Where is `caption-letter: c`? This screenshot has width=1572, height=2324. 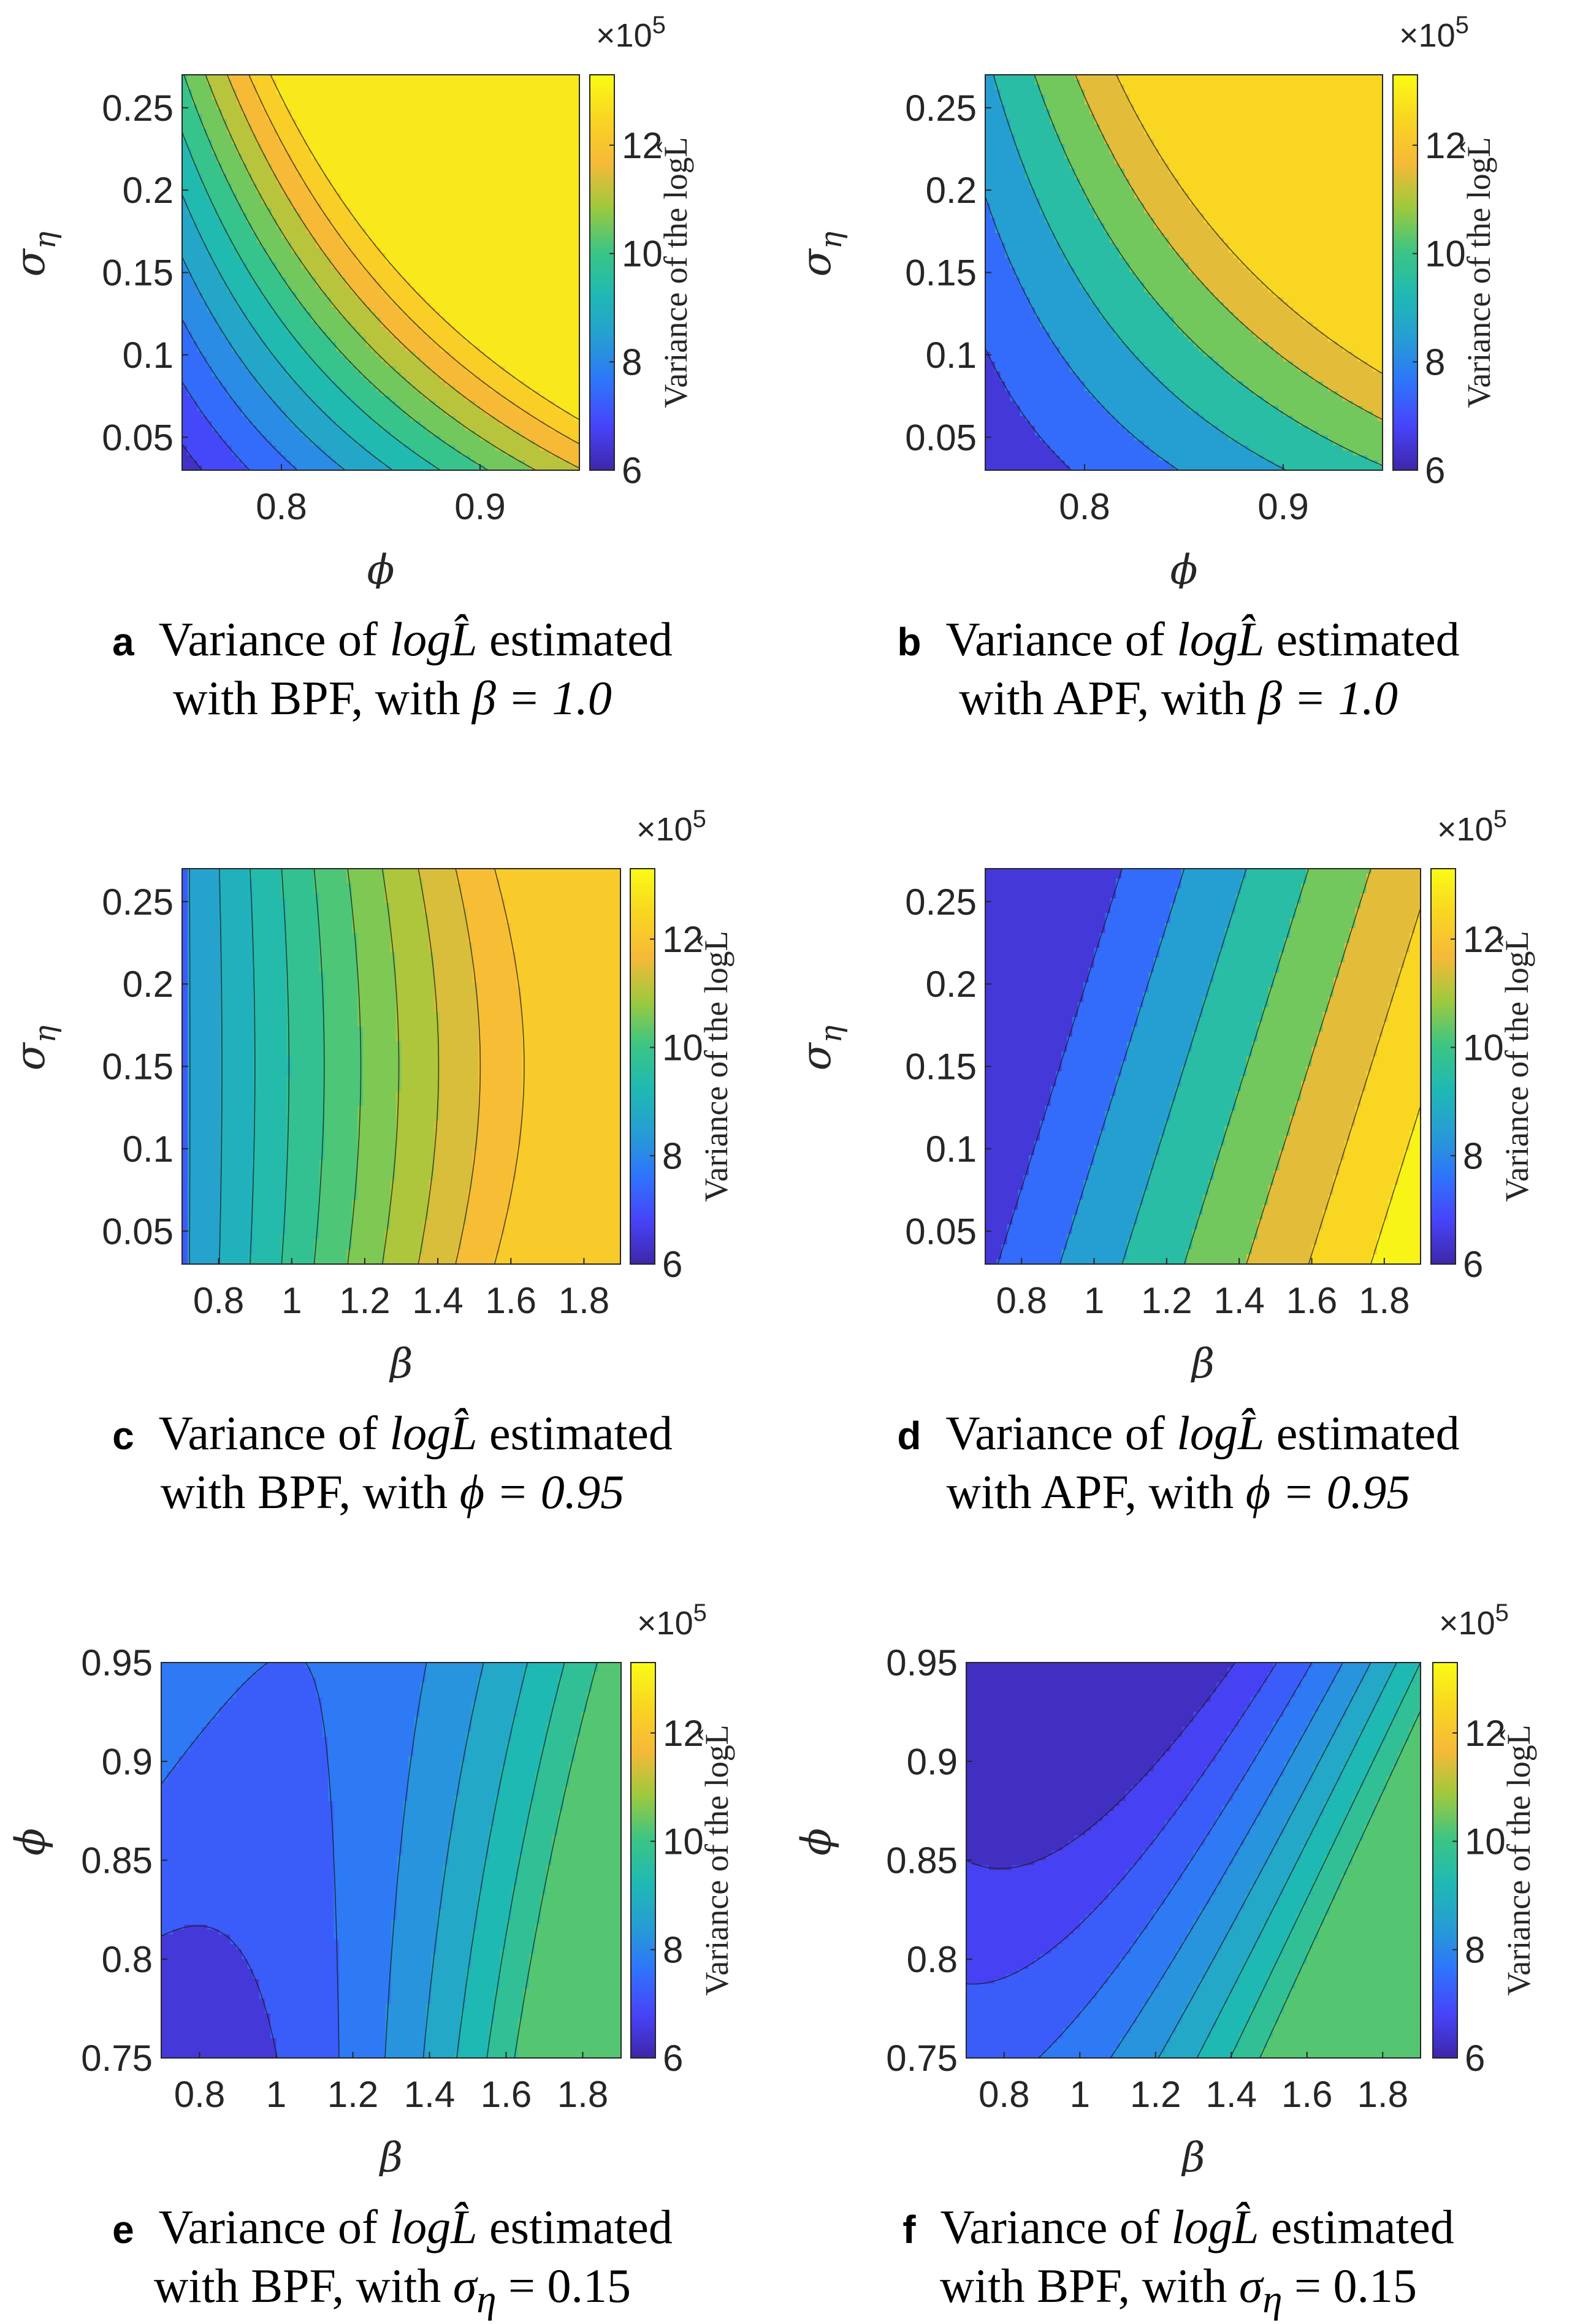
caption-letter: c is located at coordinates (123, 1436).